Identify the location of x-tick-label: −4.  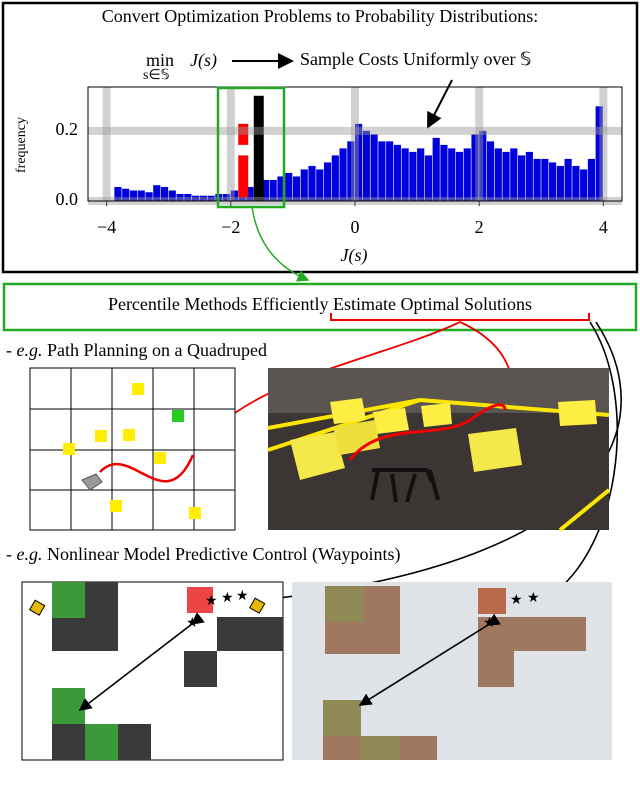
(106, 227).